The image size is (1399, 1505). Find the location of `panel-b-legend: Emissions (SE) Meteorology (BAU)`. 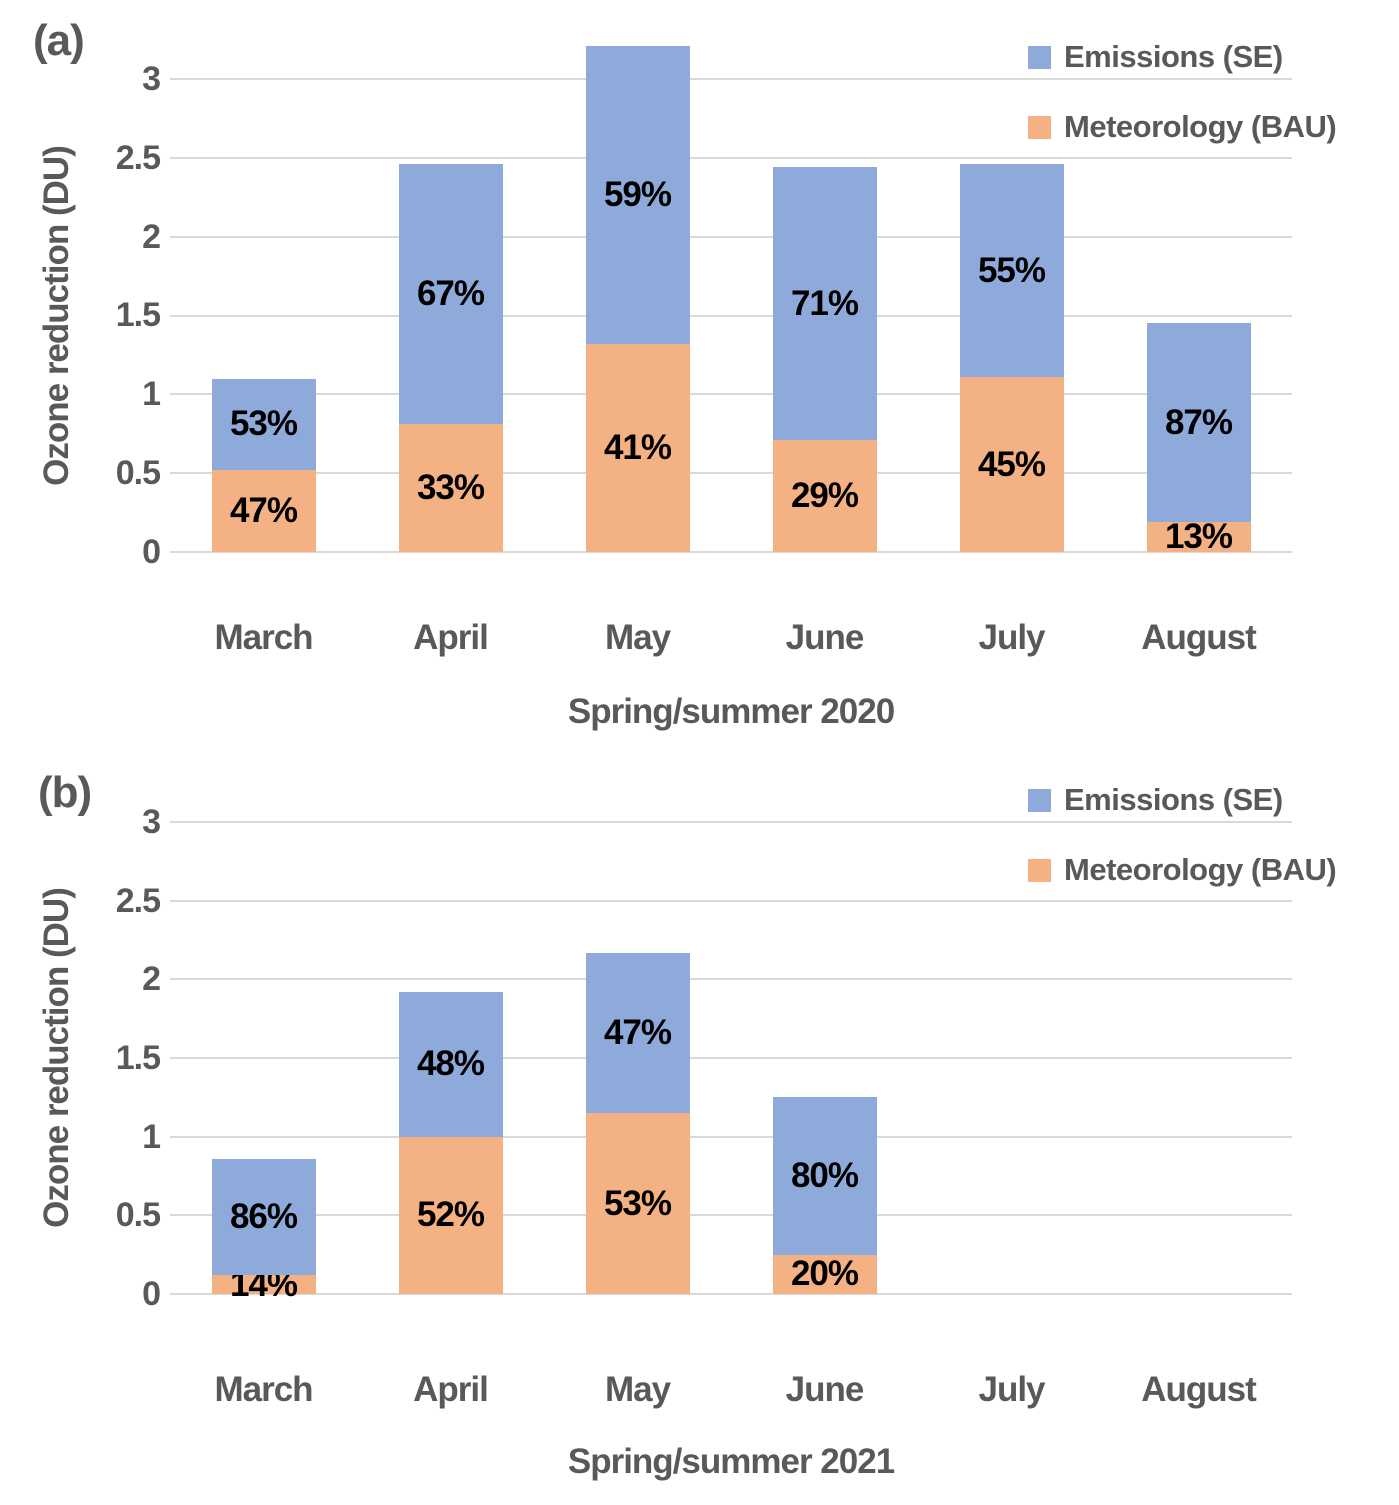

panel-b-legend: Emissions (SE) Meteorology (BAU) is located at coordinates (1182, 848).